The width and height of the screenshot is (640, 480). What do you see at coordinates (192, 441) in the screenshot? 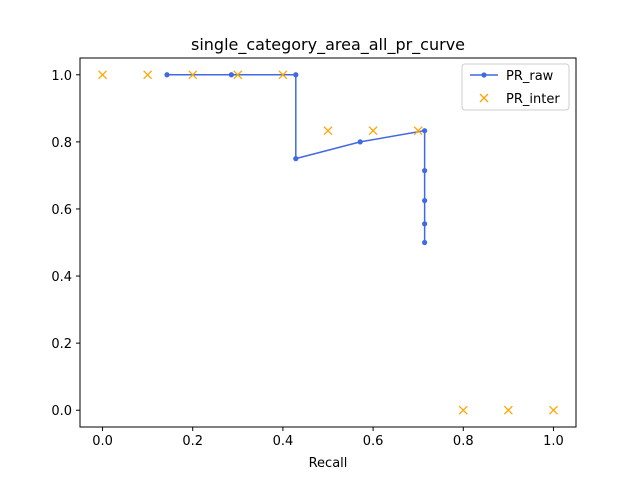
I see `x-tick-label: 0.2` at bounding box center [192, 441].